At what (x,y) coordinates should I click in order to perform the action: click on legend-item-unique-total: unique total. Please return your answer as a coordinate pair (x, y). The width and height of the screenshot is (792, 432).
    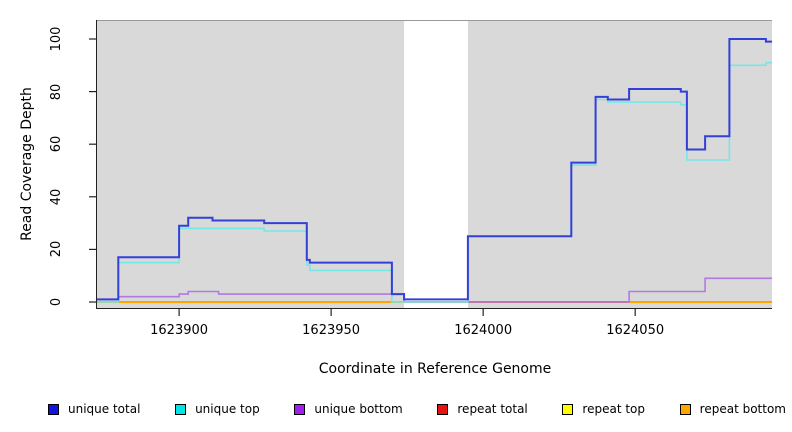
    Looking at the image, I should click on (94, 409).